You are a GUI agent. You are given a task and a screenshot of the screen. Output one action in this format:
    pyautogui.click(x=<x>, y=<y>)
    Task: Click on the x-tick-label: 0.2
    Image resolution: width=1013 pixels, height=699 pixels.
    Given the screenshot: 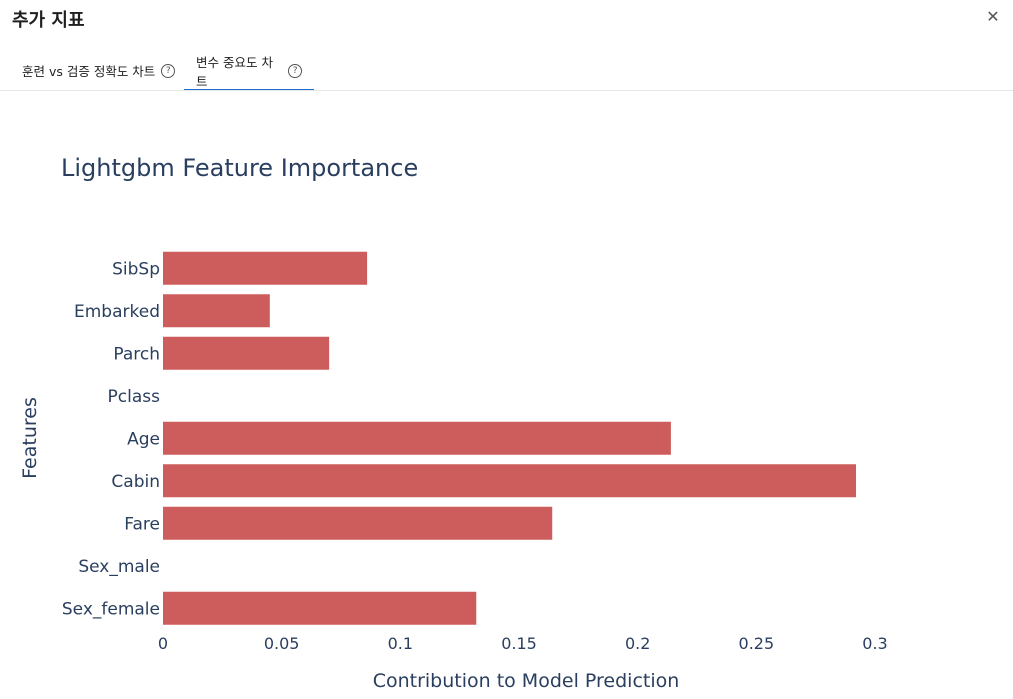 What is the action you would take?
    pyautogui.click(x=637, y=643)
    